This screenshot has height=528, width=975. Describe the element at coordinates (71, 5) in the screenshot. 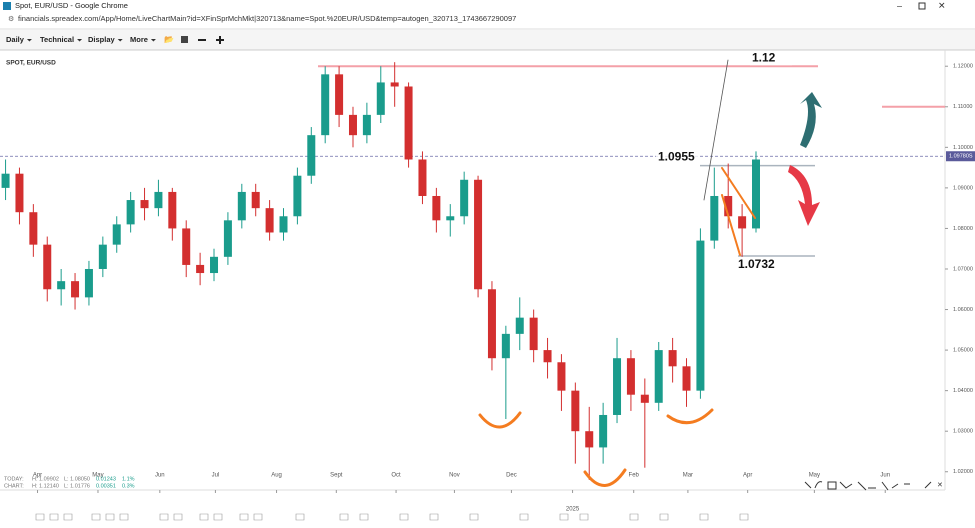

I see `window-title: Spot, EUR/USD - Google Chrome` at that location.